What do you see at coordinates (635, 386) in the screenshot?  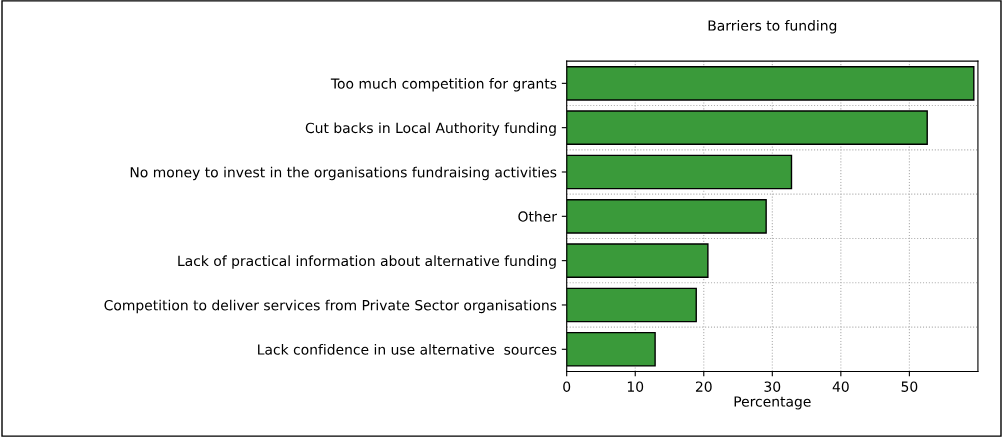 I see `x-tick-label: 10` at bounding box center [635, 386].